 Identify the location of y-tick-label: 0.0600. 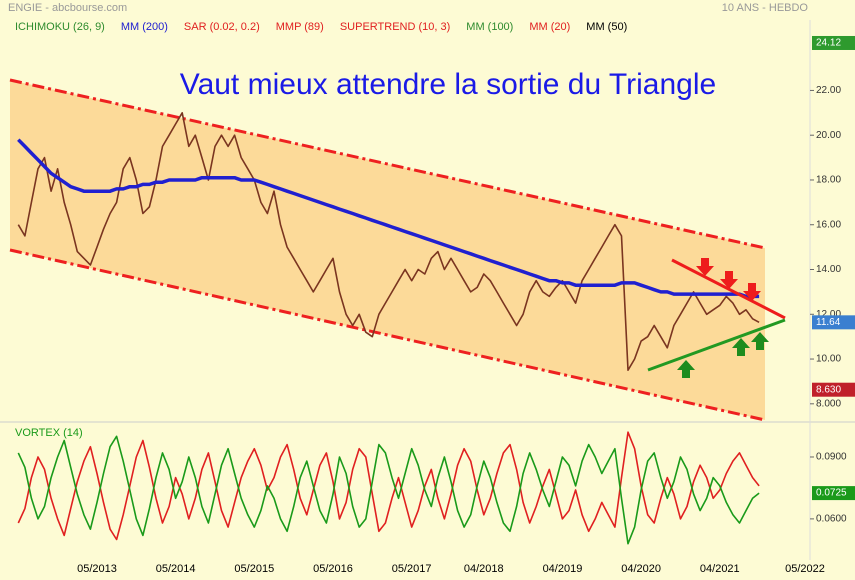
(831, 519).